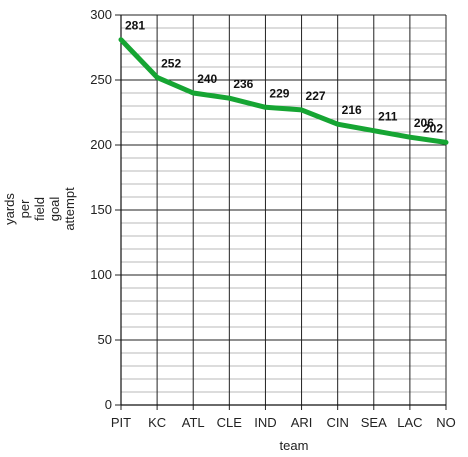 Image resolution: width=468 pixels, height=457 pixels. I want to click on x-tick-label: ARI, so click(302, 422).